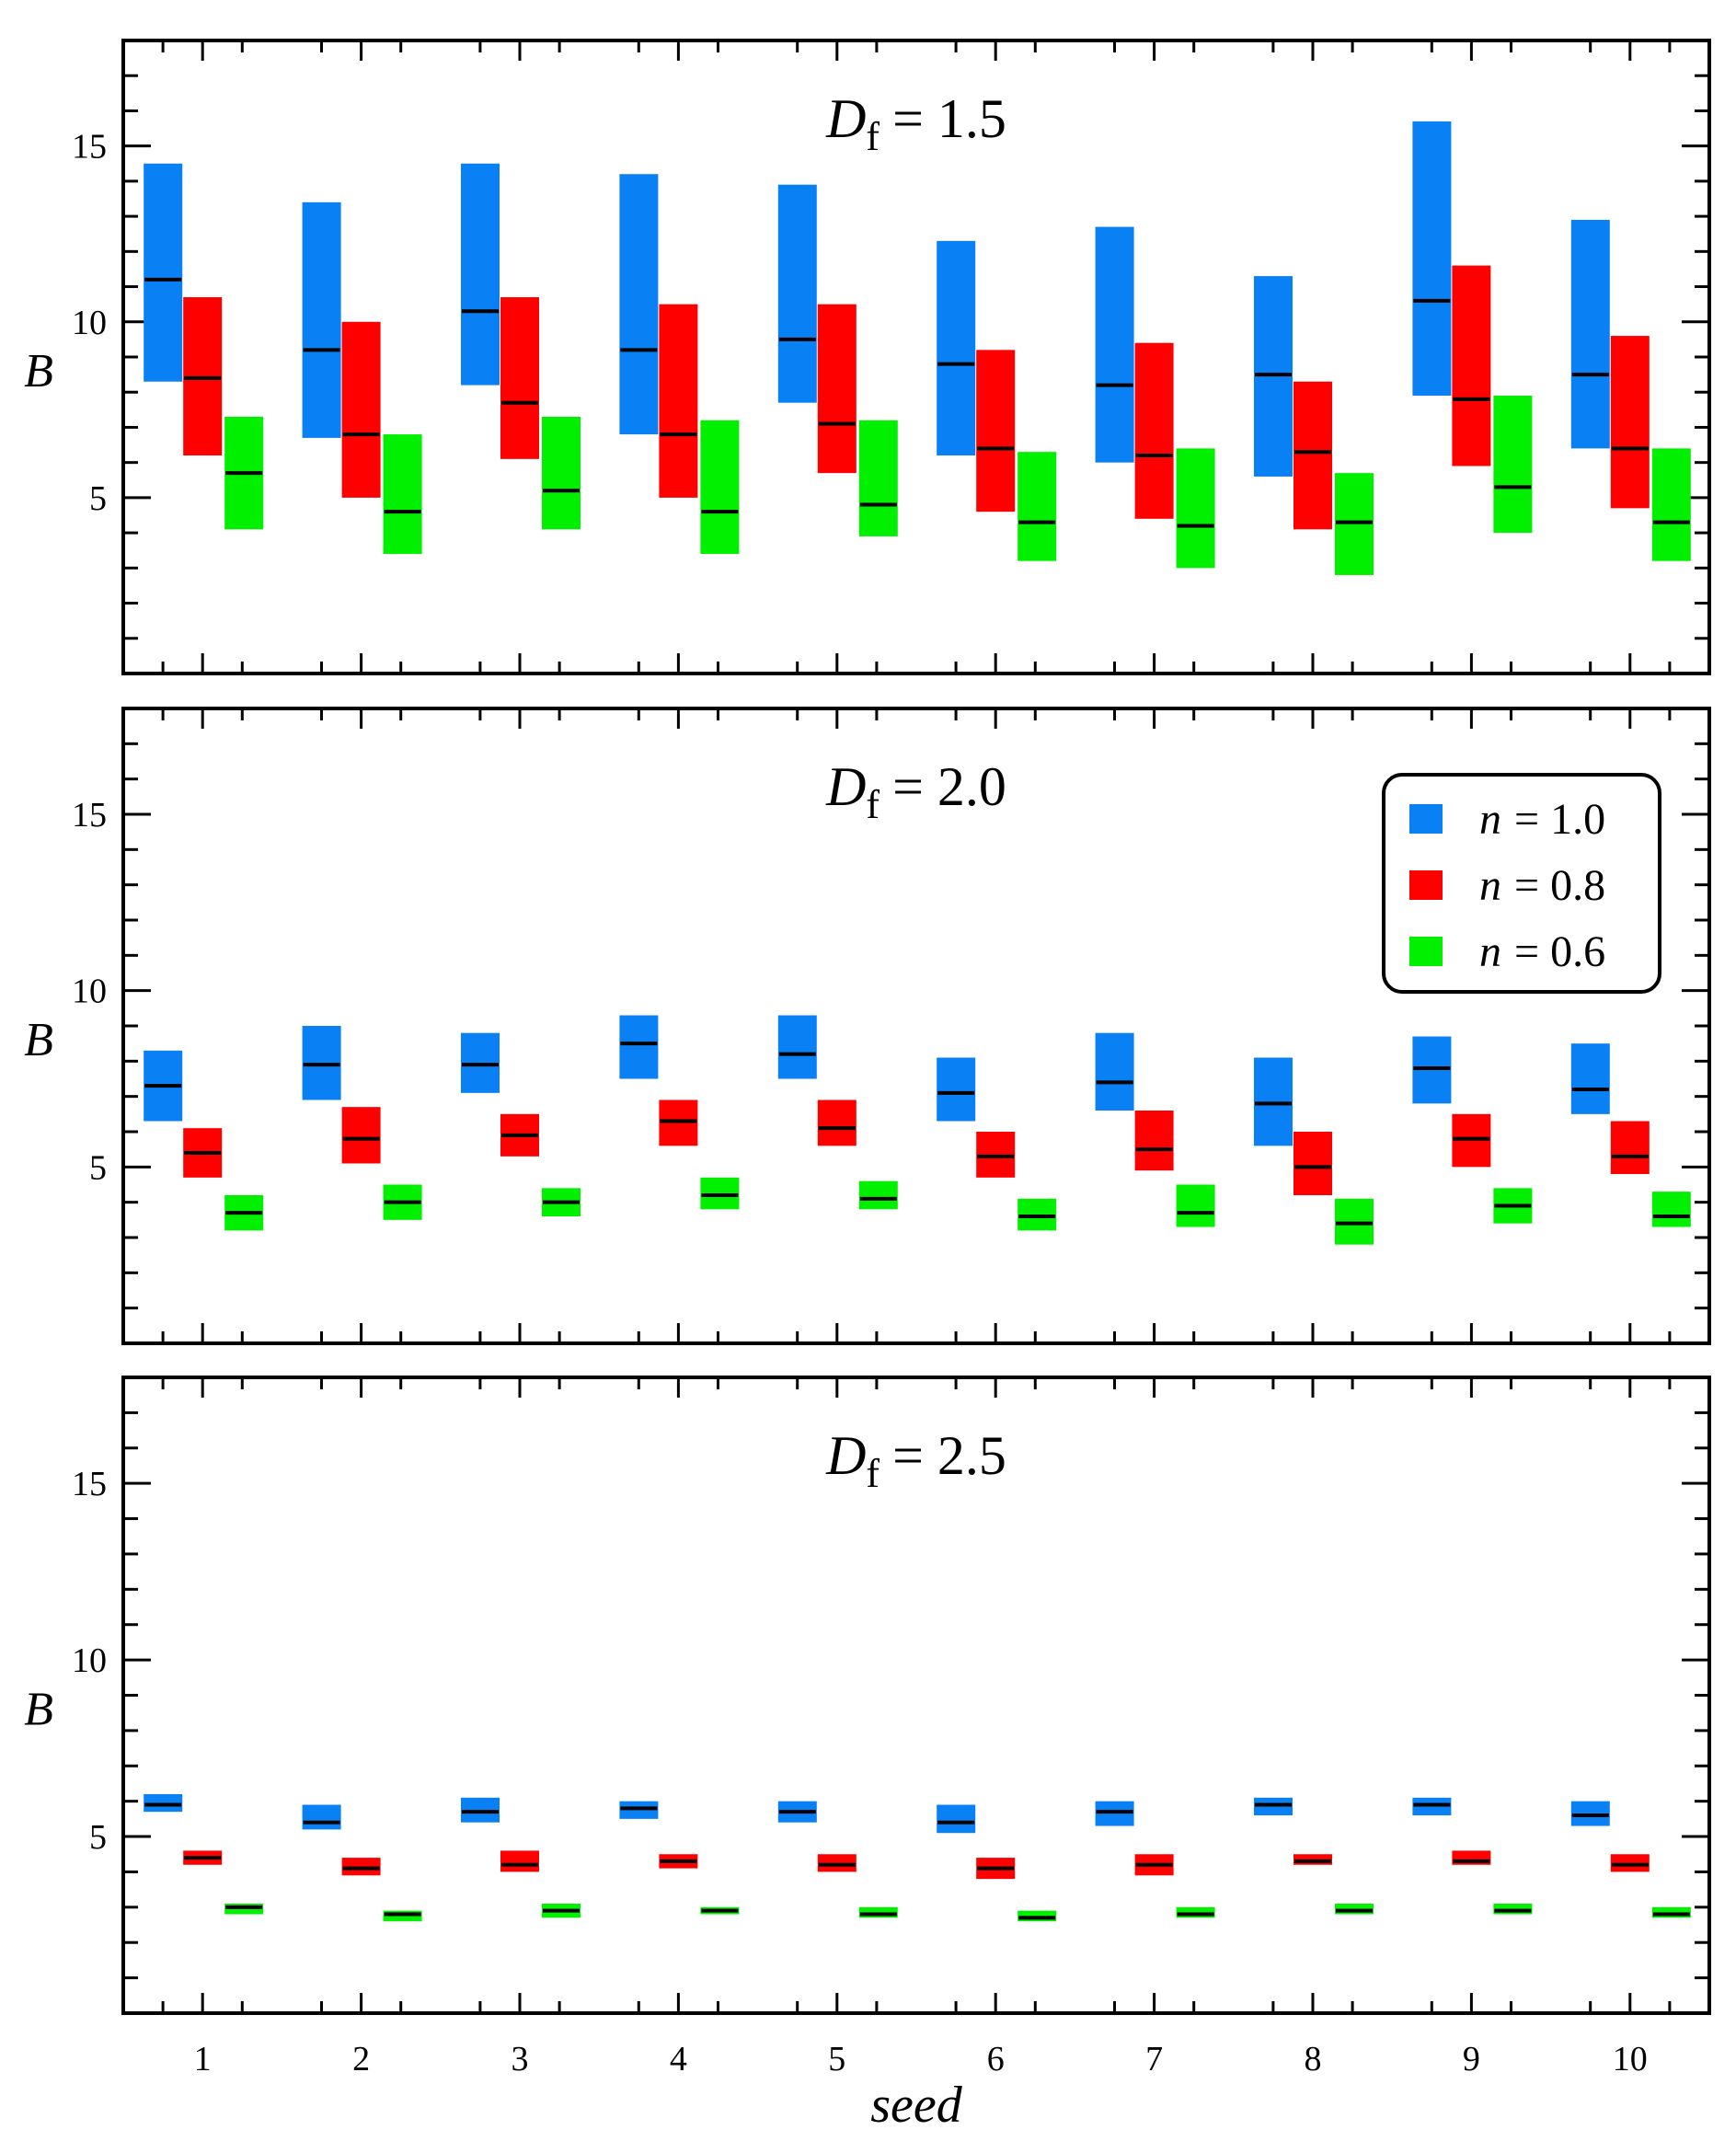 The width and height of the screenshot is (1736, 2130). Describe the element at coordinates (361, 2059) in the screenshot. I see `x-tick-label: 2` at that location.